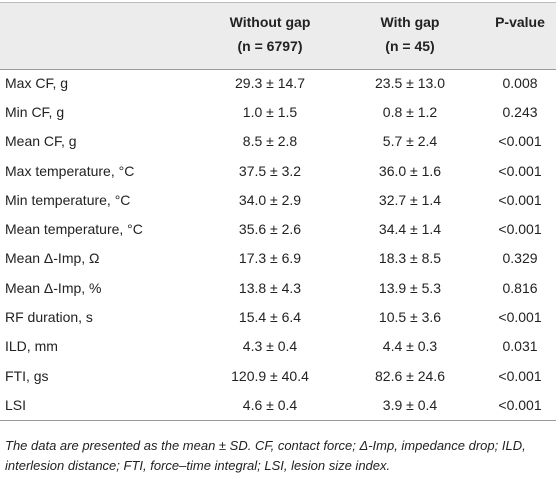  What do you see at coordinates (410, 258) in the screenshot?
I see `cell: 18.3 ± 8.5` at bounding box center [410, 258].